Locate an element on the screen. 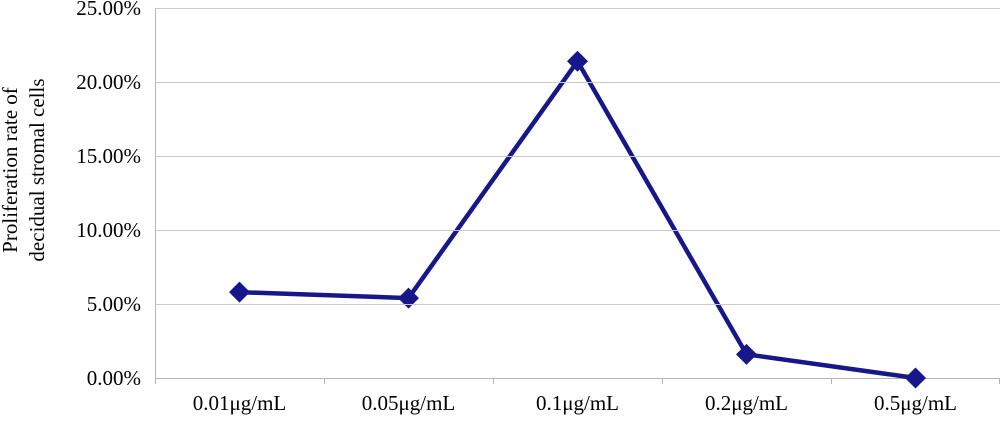 This screenshot has width=1000, height=422. x-axis-tick-label: 0.5μg/mL is located at coordinates (915, 403).